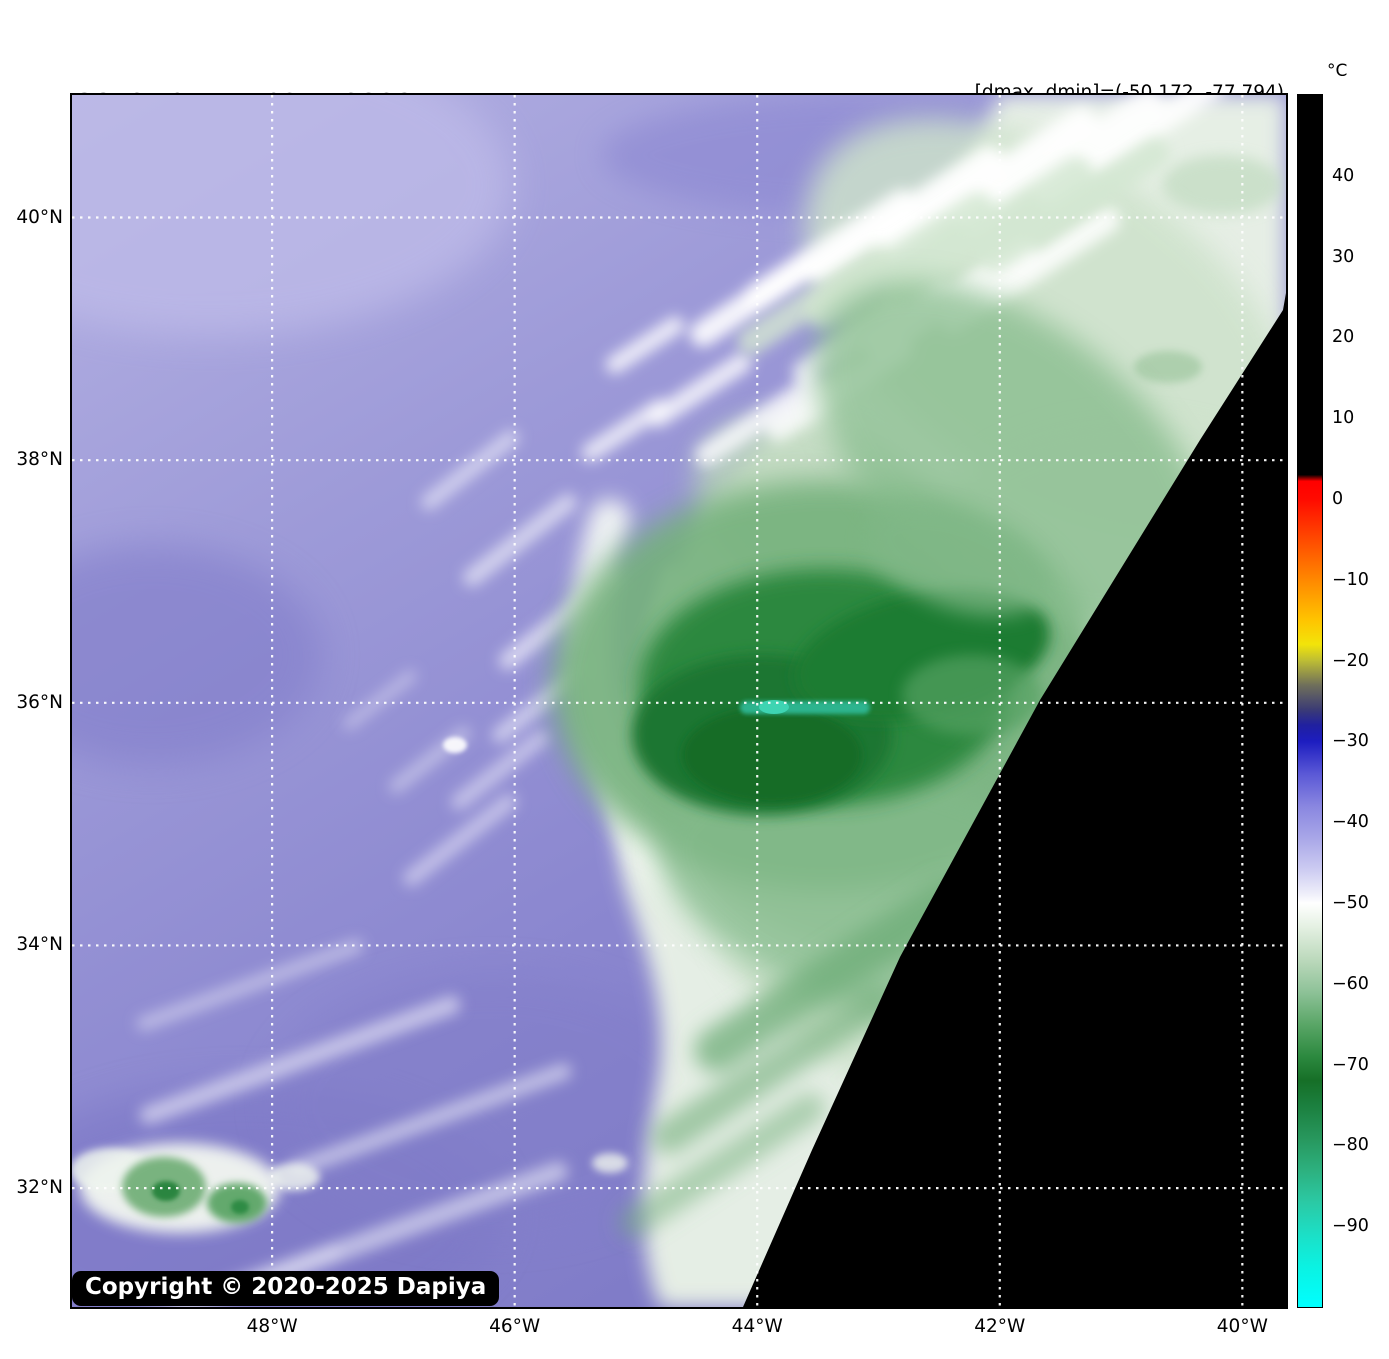  I want to click on storm-cdo-darkest, so click(772, 755).